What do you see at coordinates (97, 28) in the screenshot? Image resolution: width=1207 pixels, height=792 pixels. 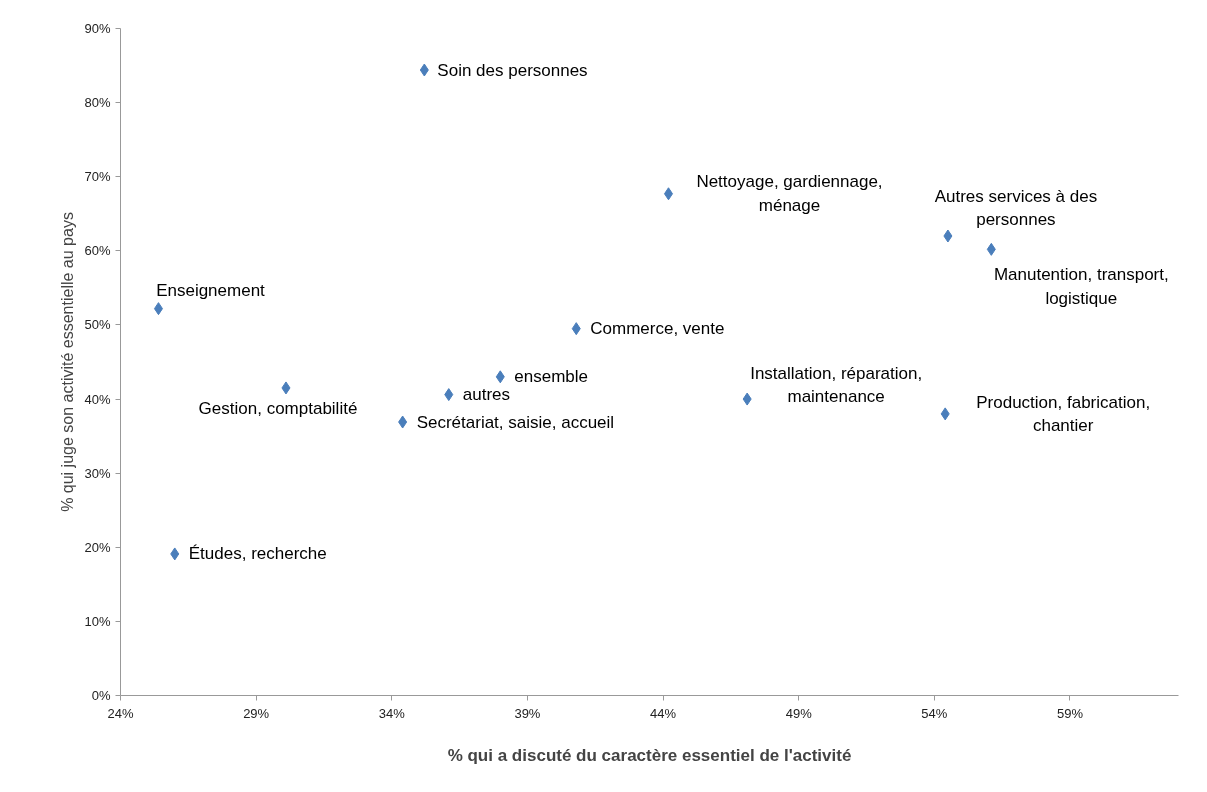 I see `y-tick-label: 90%` at bounding box center [97, 28].